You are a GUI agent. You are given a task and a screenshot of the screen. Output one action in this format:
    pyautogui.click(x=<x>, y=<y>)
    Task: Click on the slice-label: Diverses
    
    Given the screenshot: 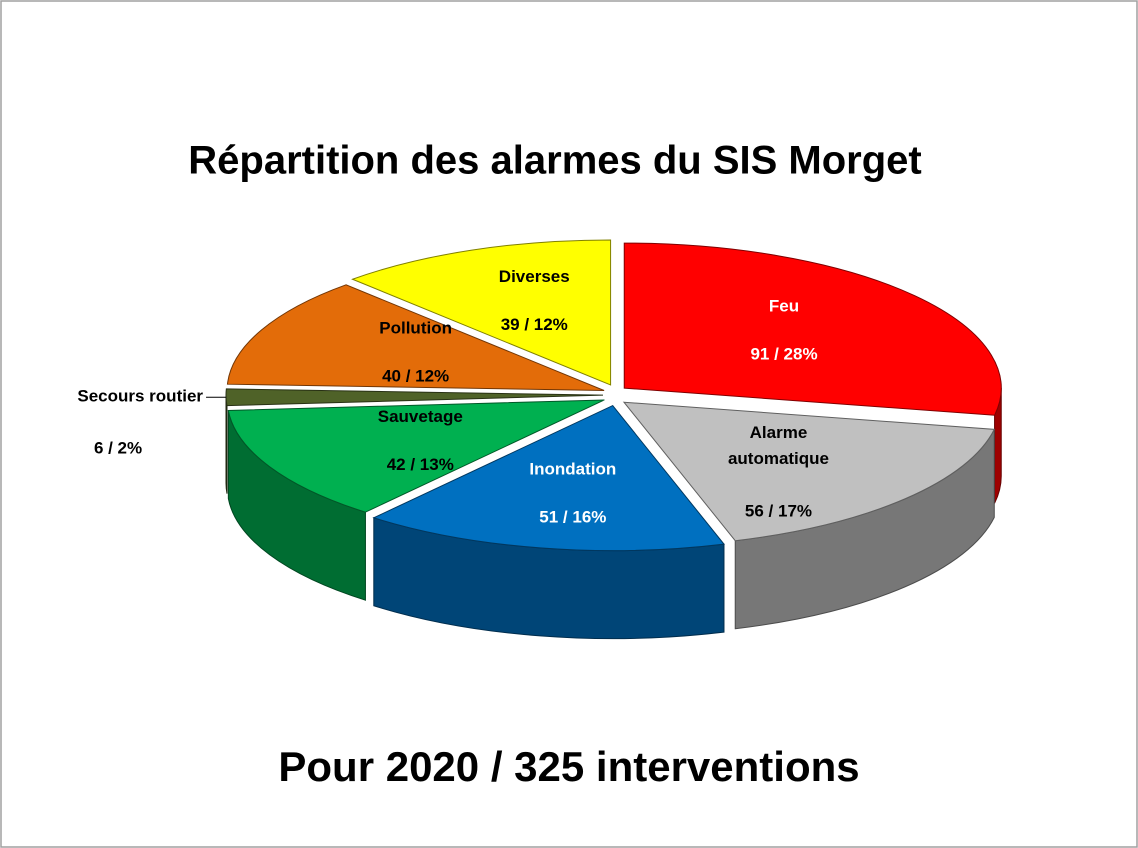 What is the action you would take?
    pyautogui.click(x=534, y=276)
    